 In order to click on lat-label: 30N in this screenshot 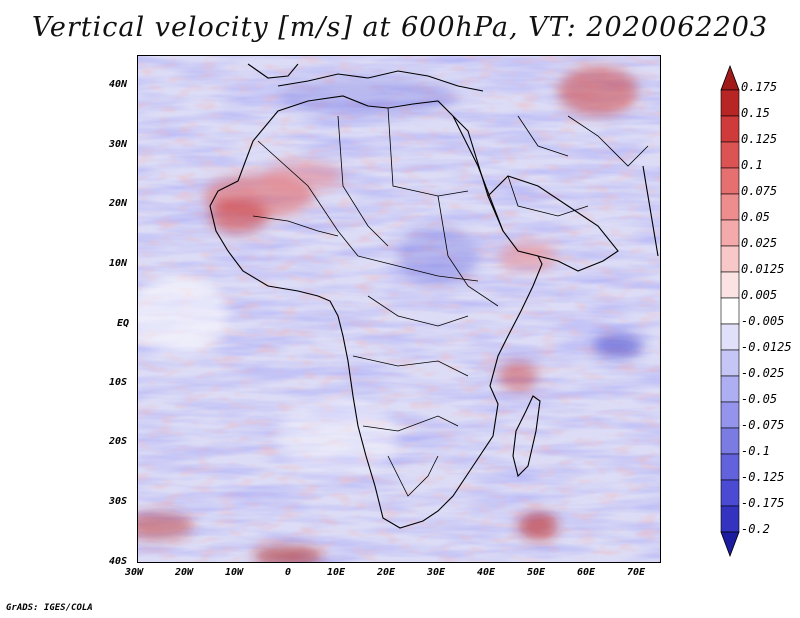, I will do `click(118, 144)`.